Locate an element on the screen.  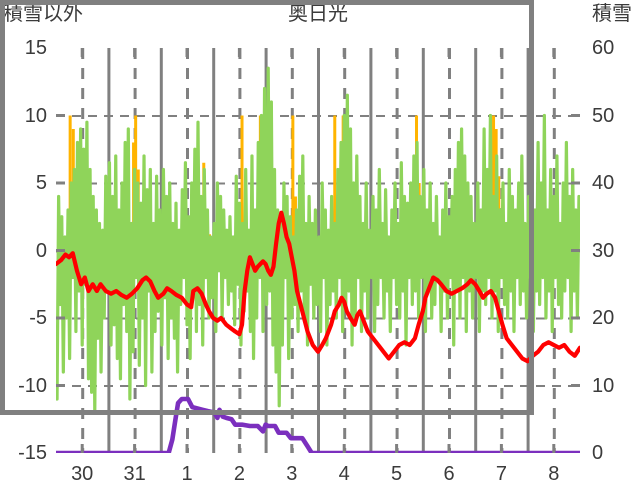
y-tick-right: 30 is located at coordinates (603, 250).